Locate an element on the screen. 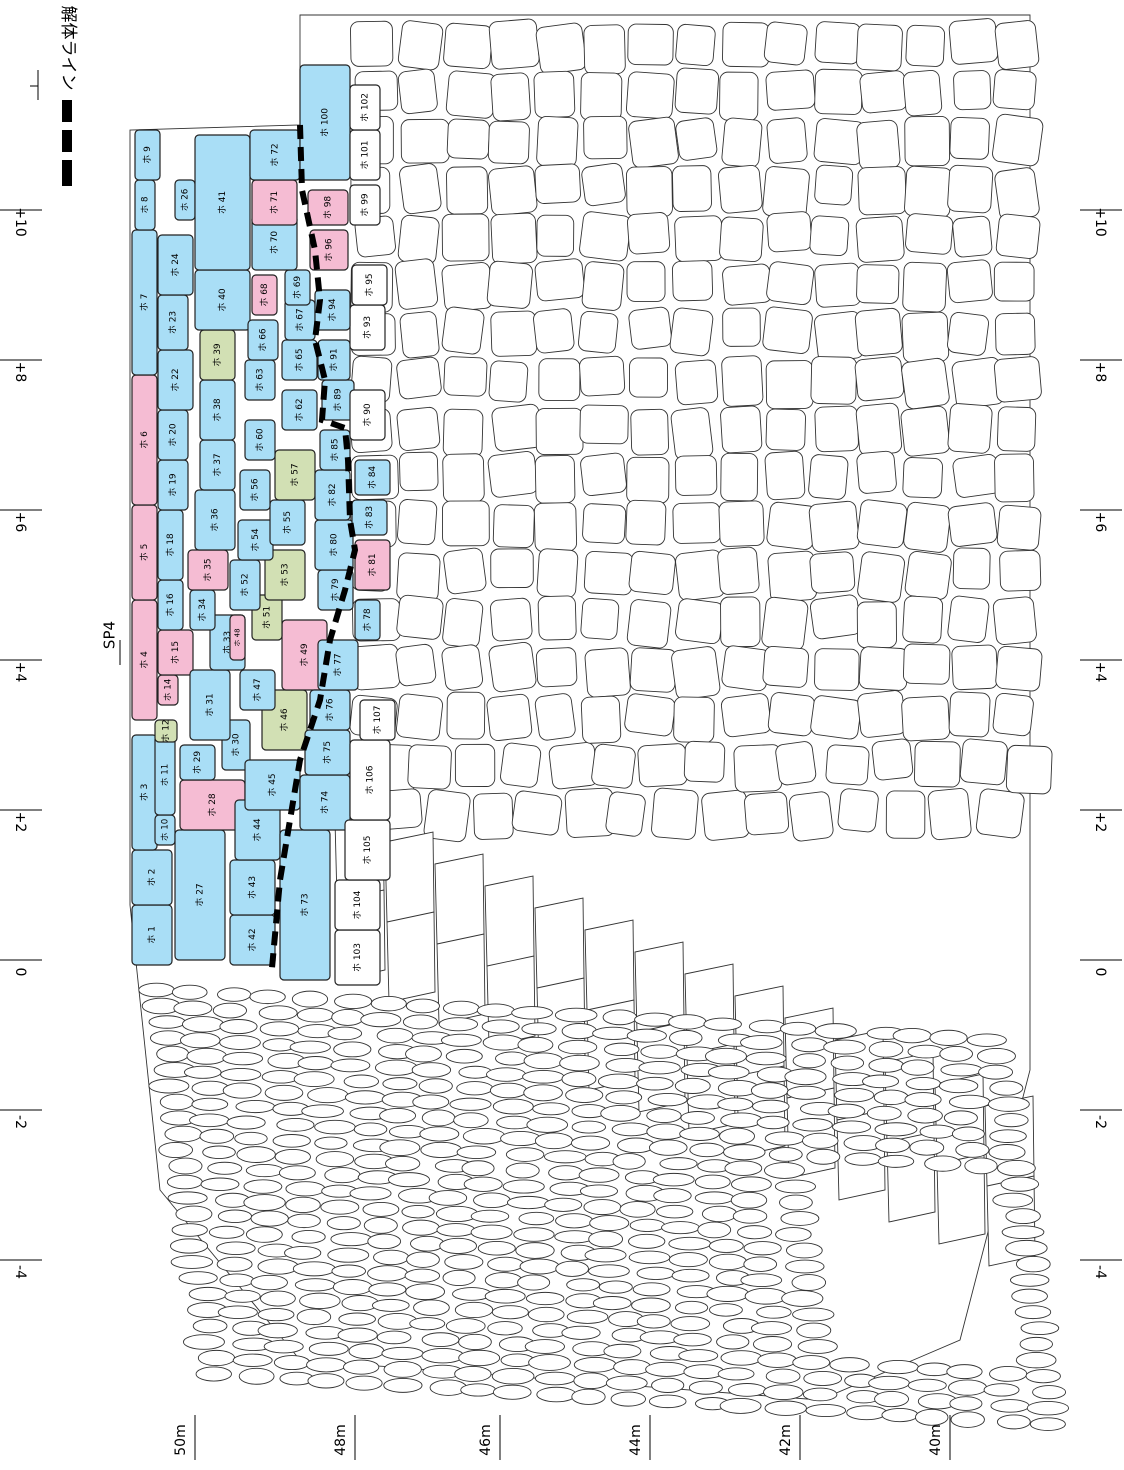  stone-label: ホ 53 is located at coordinates (285, 574).